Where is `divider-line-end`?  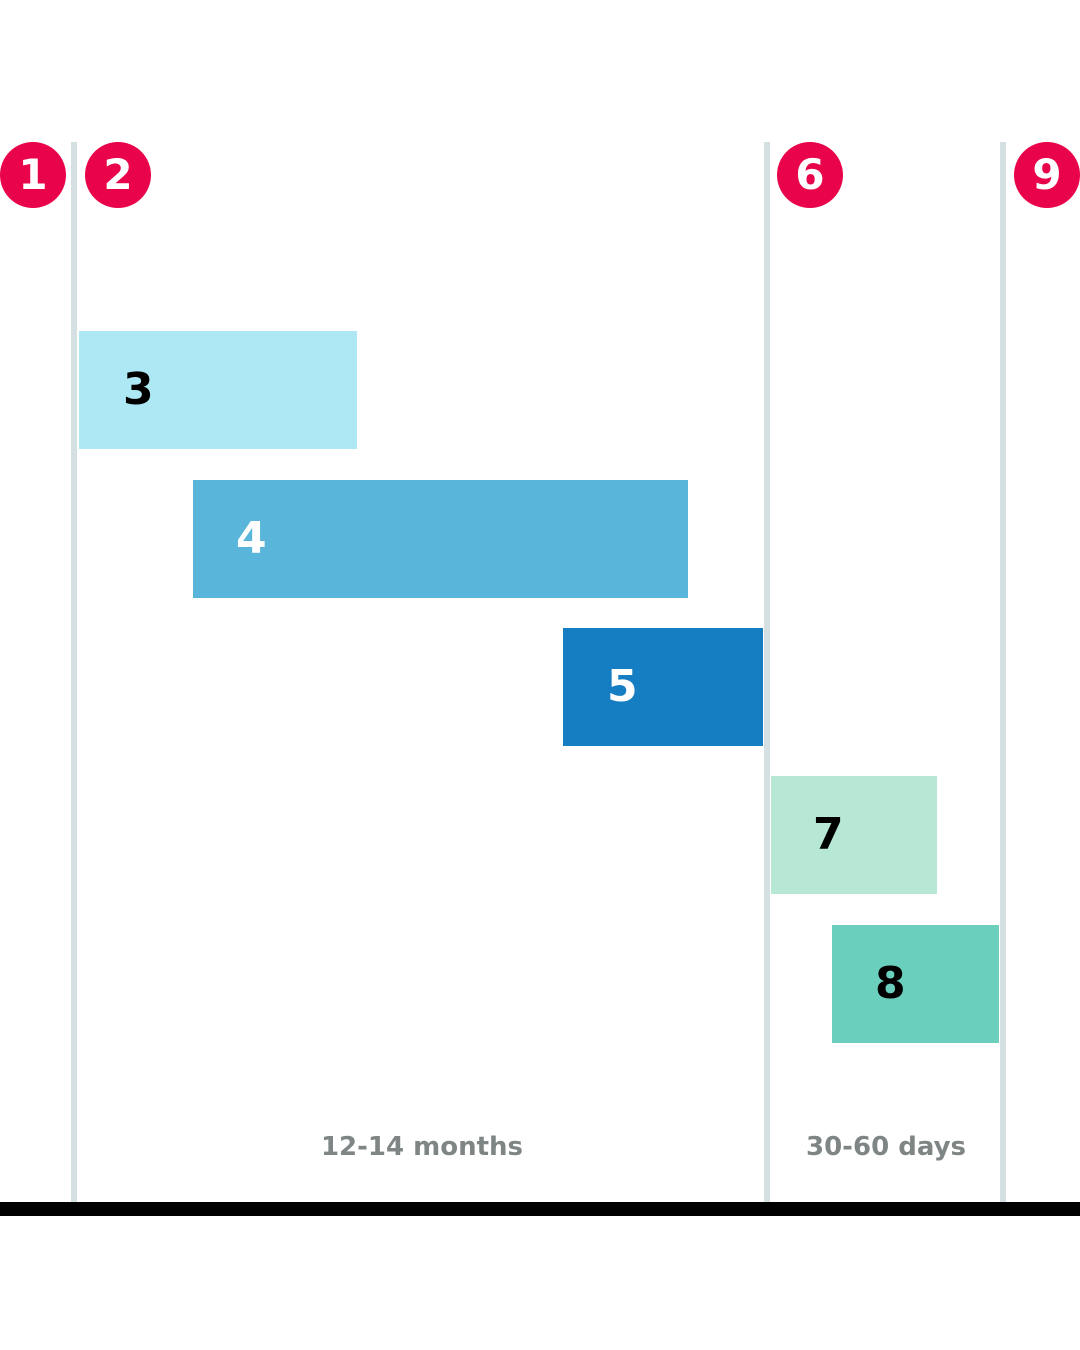
divider-line-end is located at coordinates (1003, 674).